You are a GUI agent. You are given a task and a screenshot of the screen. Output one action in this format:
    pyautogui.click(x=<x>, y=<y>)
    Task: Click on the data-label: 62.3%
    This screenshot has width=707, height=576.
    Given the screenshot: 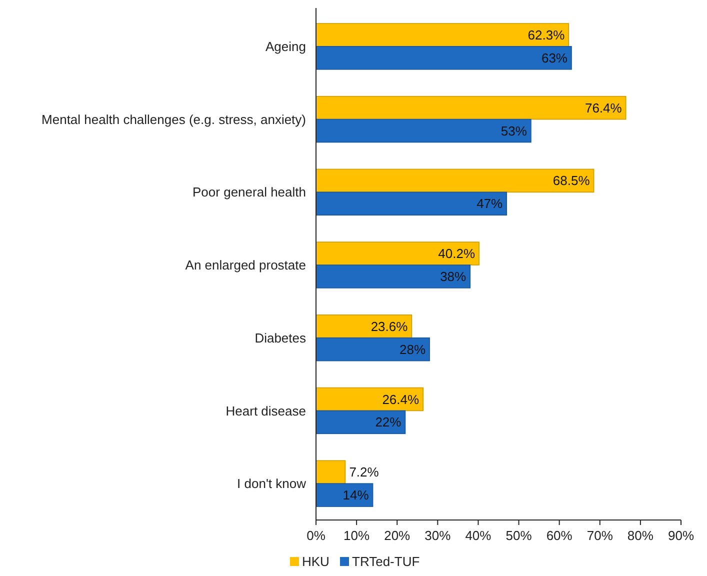 What is the action you would take?
    pyautogui.click(x=547, y=35)
    